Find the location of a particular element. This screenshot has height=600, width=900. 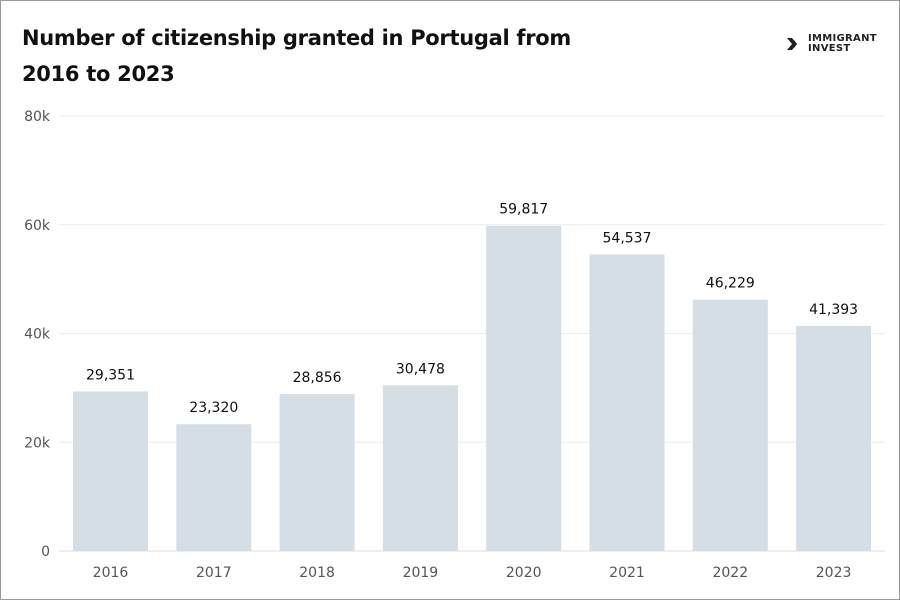

data-label: 54,537 is located at coordinates (627, 238).